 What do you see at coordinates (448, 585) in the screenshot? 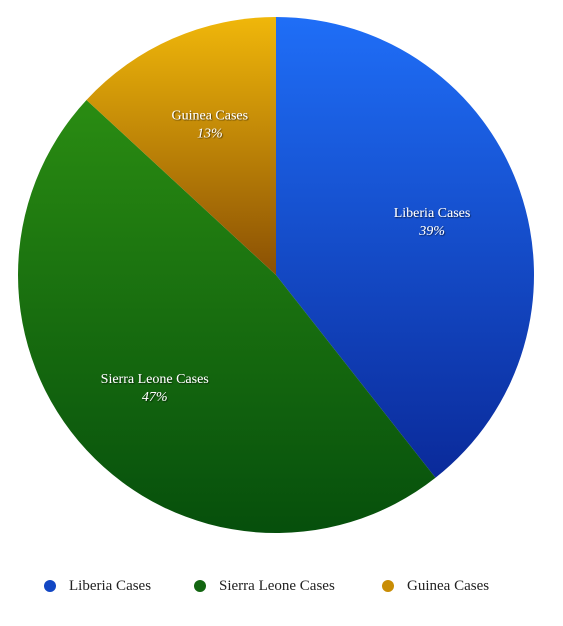
I see `legend-label-guinea: Guinea Cases` at bounding box center [448, 585].